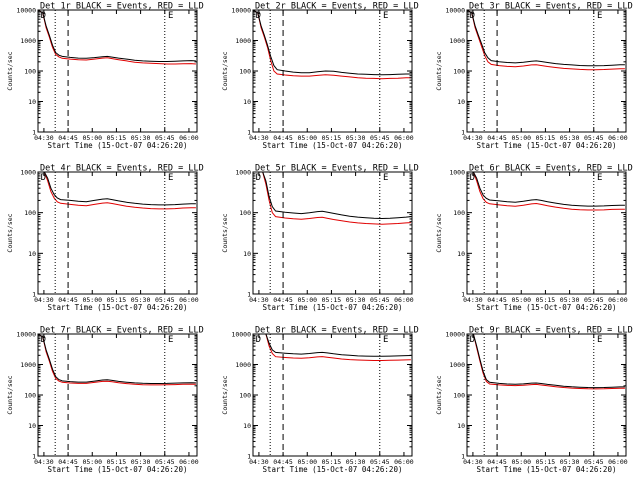 The width and height of the screenshot is (640, 480). I want to click on panel-title: Det 4r BLACK = Events, RED = LLD, so click(122, 169).